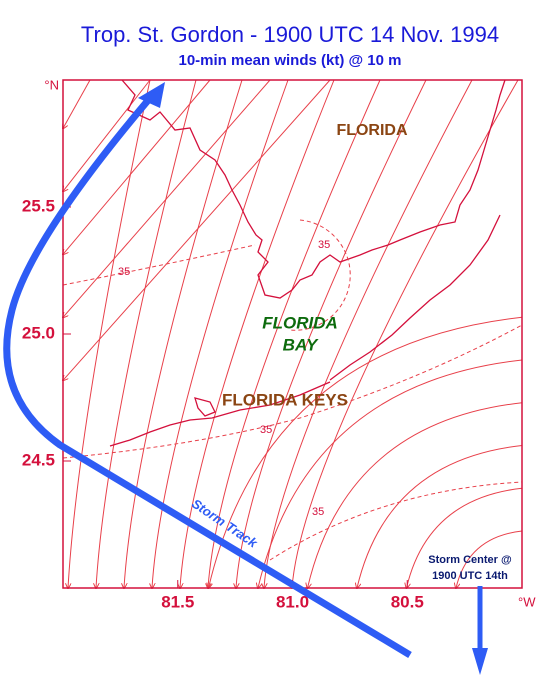 This screenshot has height=676, width=545. Describe the element at coordinates (470, 576) in the screenshot. I see `label-storm-center: 1900 UTC 14th` at that location.